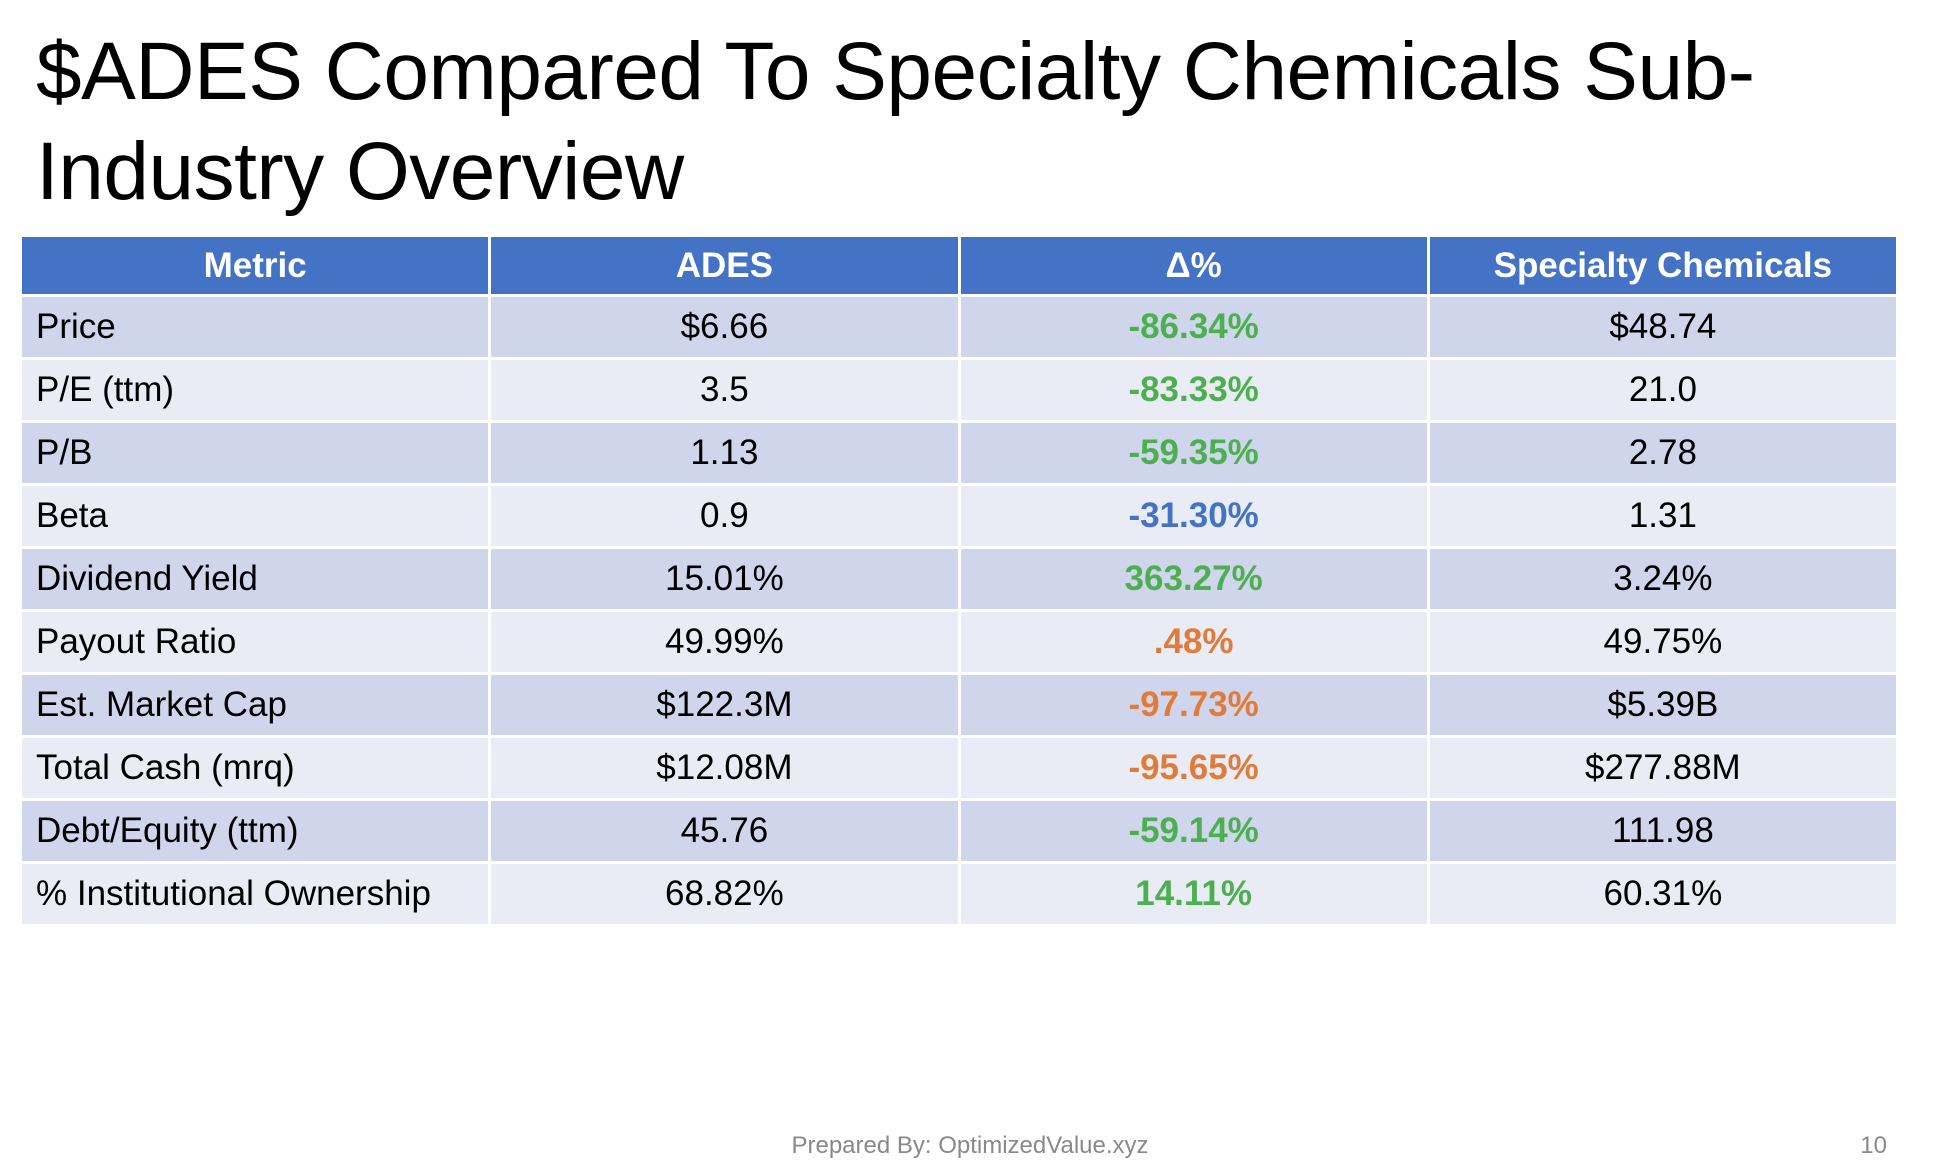 This screenshot has height=1168, width=1940. What do you see at coordinates (1193, 327) in the screenshot?
I see `delta-cell: -86.34%` at bounding box center [1193, 327].